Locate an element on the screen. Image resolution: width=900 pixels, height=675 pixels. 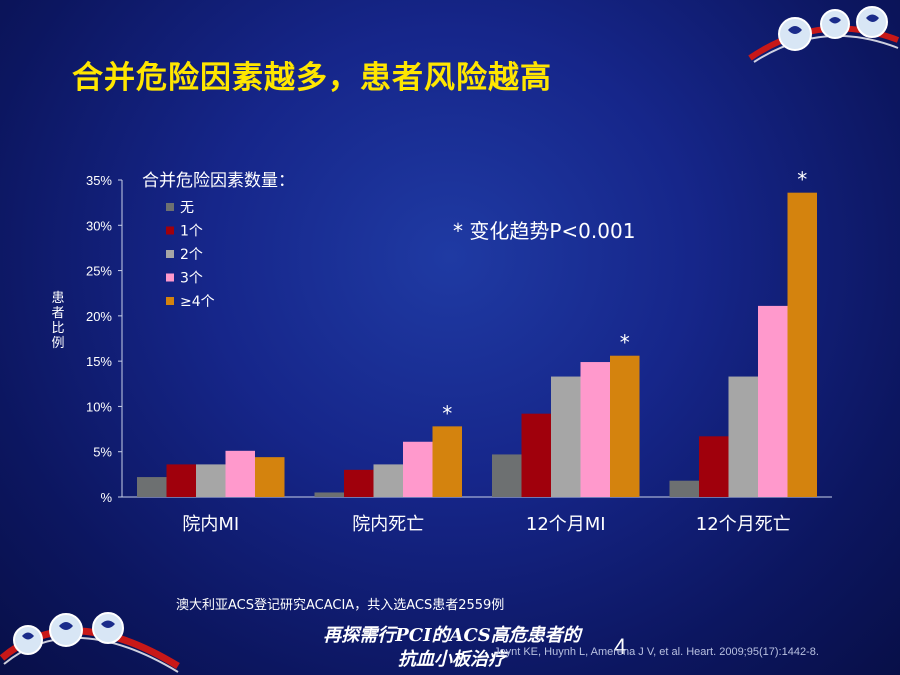
legend-entry: 1个 is located at coordinates (191, 232).